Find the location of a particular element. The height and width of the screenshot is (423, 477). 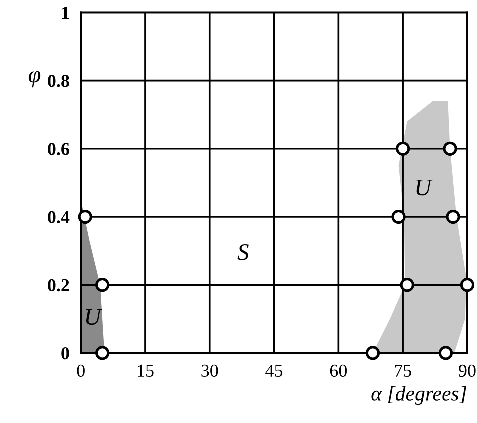

y-tick-label: 0 is located at coordinates (66, 353).